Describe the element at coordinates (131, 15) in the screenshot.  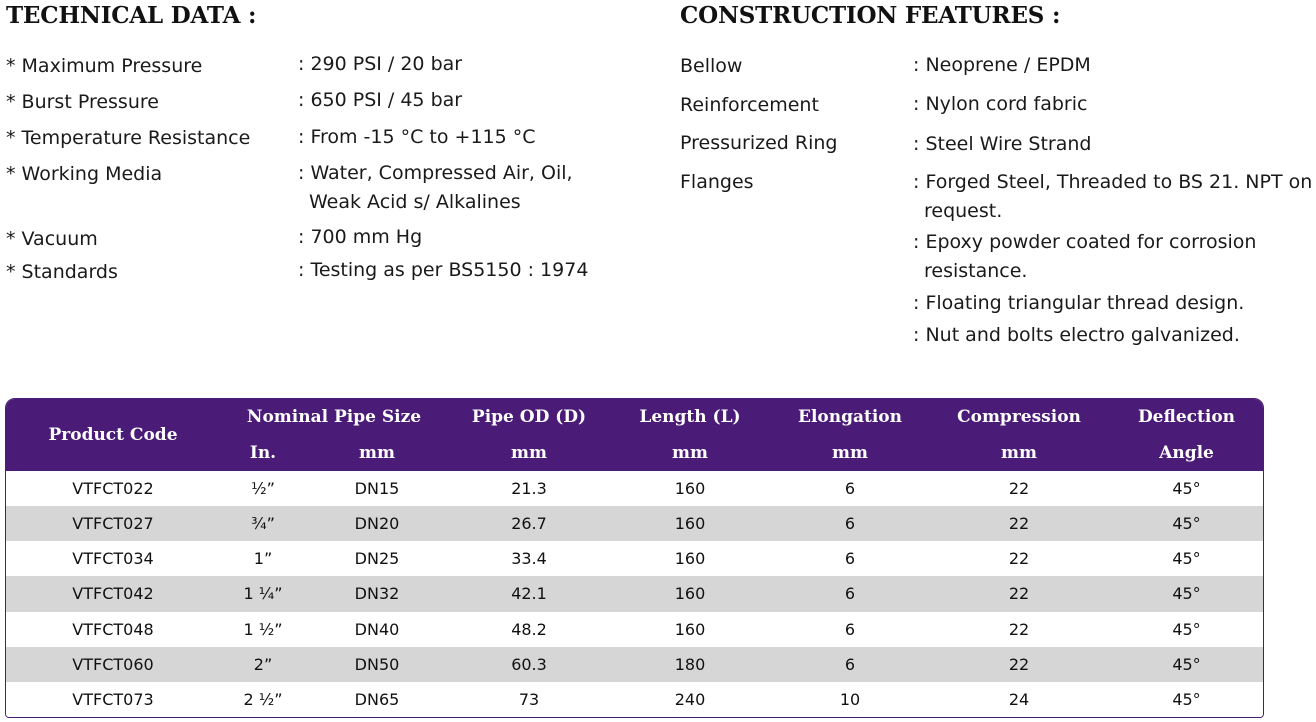
I see `technical-data-title: TECHNICAL DATA :` at that location.